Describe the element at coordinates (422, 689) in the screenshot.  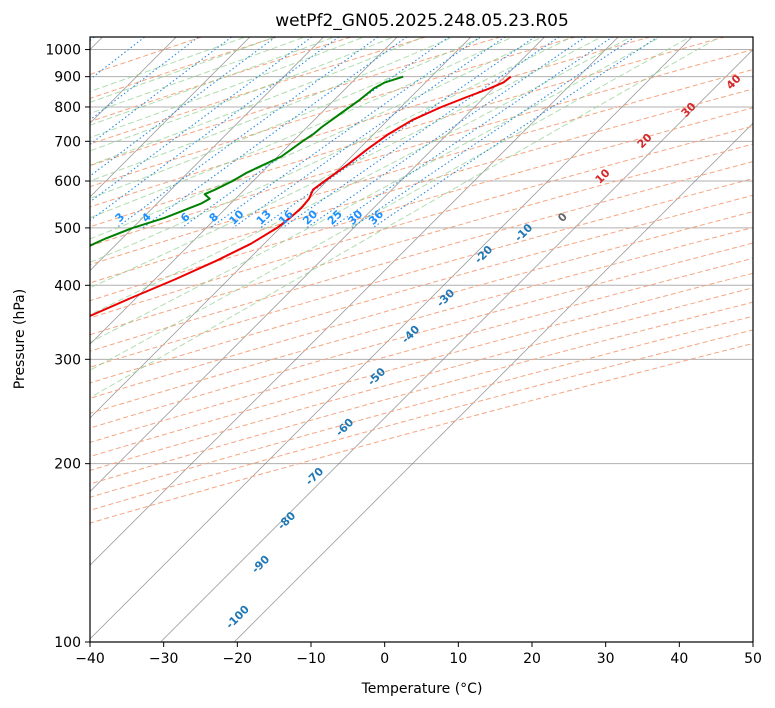
I see `x-axis-label: Temperature (°C)` at that location.